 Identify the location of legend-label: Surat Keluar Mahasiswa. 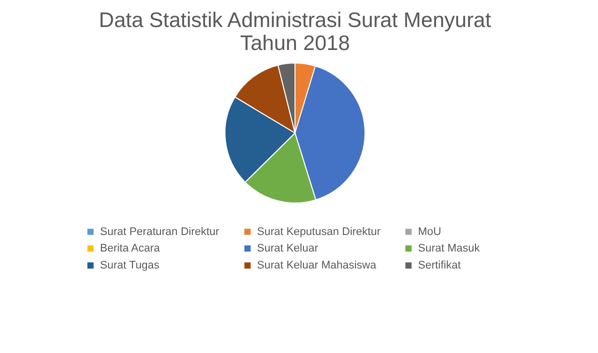
(317, 266).